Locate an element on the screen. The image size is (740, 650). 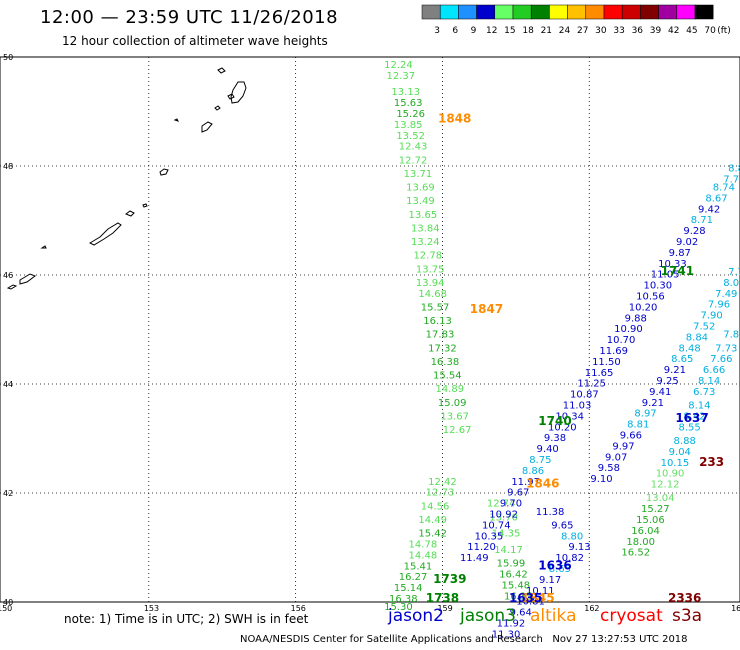
swh-value: 7.66 is located at coordinates (721, 359).